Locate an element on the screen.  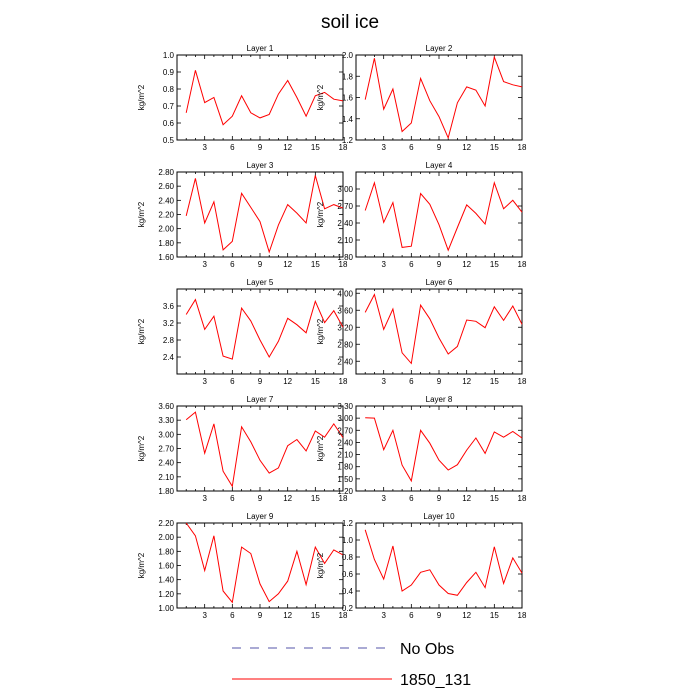
y-tick-label: 1.4 is located at coordinates (348, 119).